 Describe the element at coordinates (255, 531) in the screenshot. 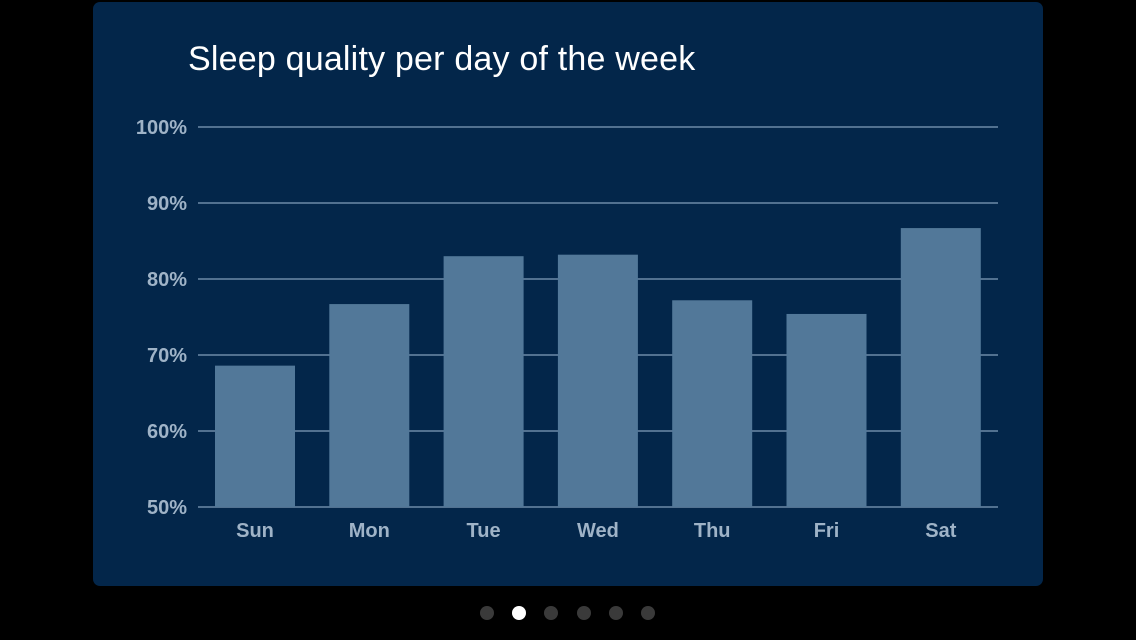

I see `x-tick-label: Sun` at that location.